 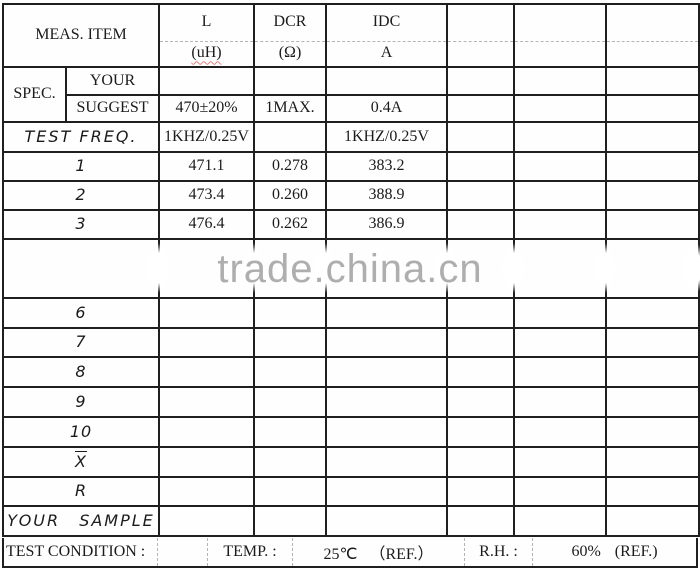 What do you see at coordinates (81, 35) in the screenshot?
I see `header-meas-item: MEAS. ITEM` at bounding box center [81, 35].